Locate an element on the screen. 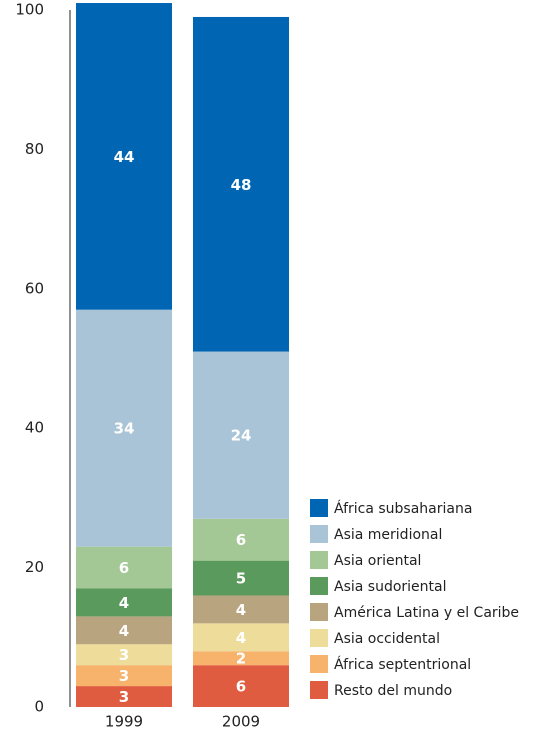  legend-label: África subsahariana is located at coordinates (403, 508).